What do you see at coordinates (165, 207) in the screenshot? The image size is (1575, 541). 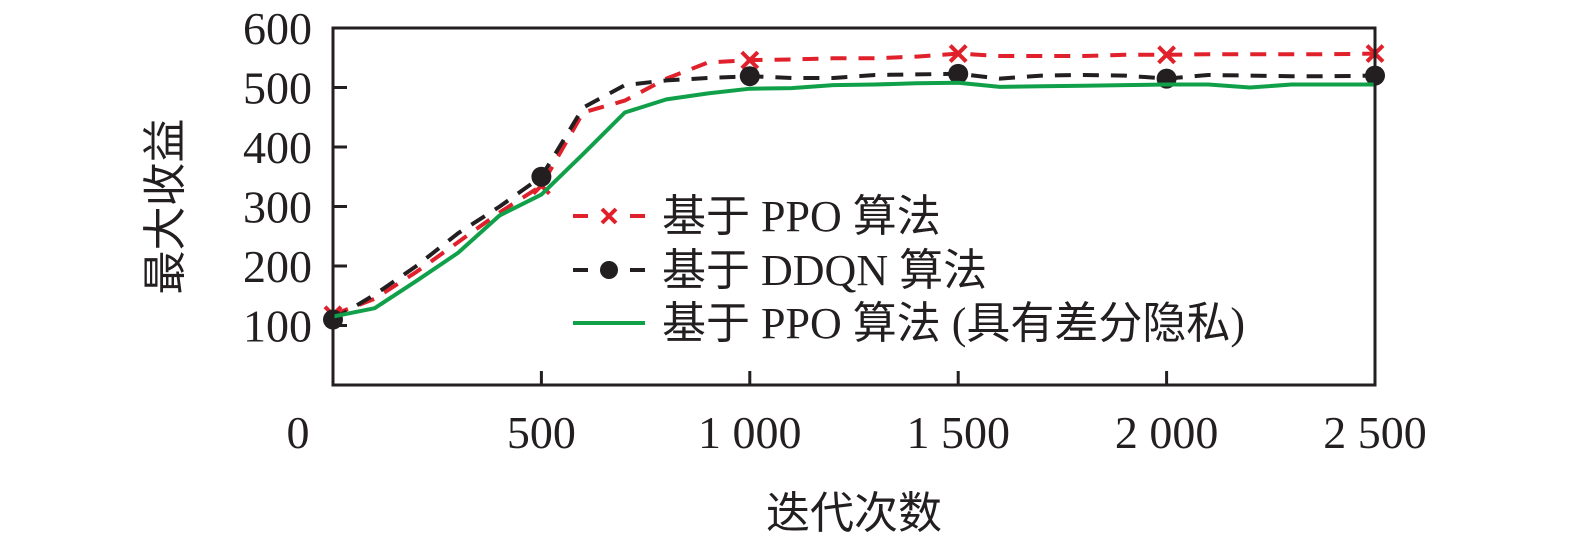 I see `y-axis-title: 最大收益` at bounding box center [165, 207].